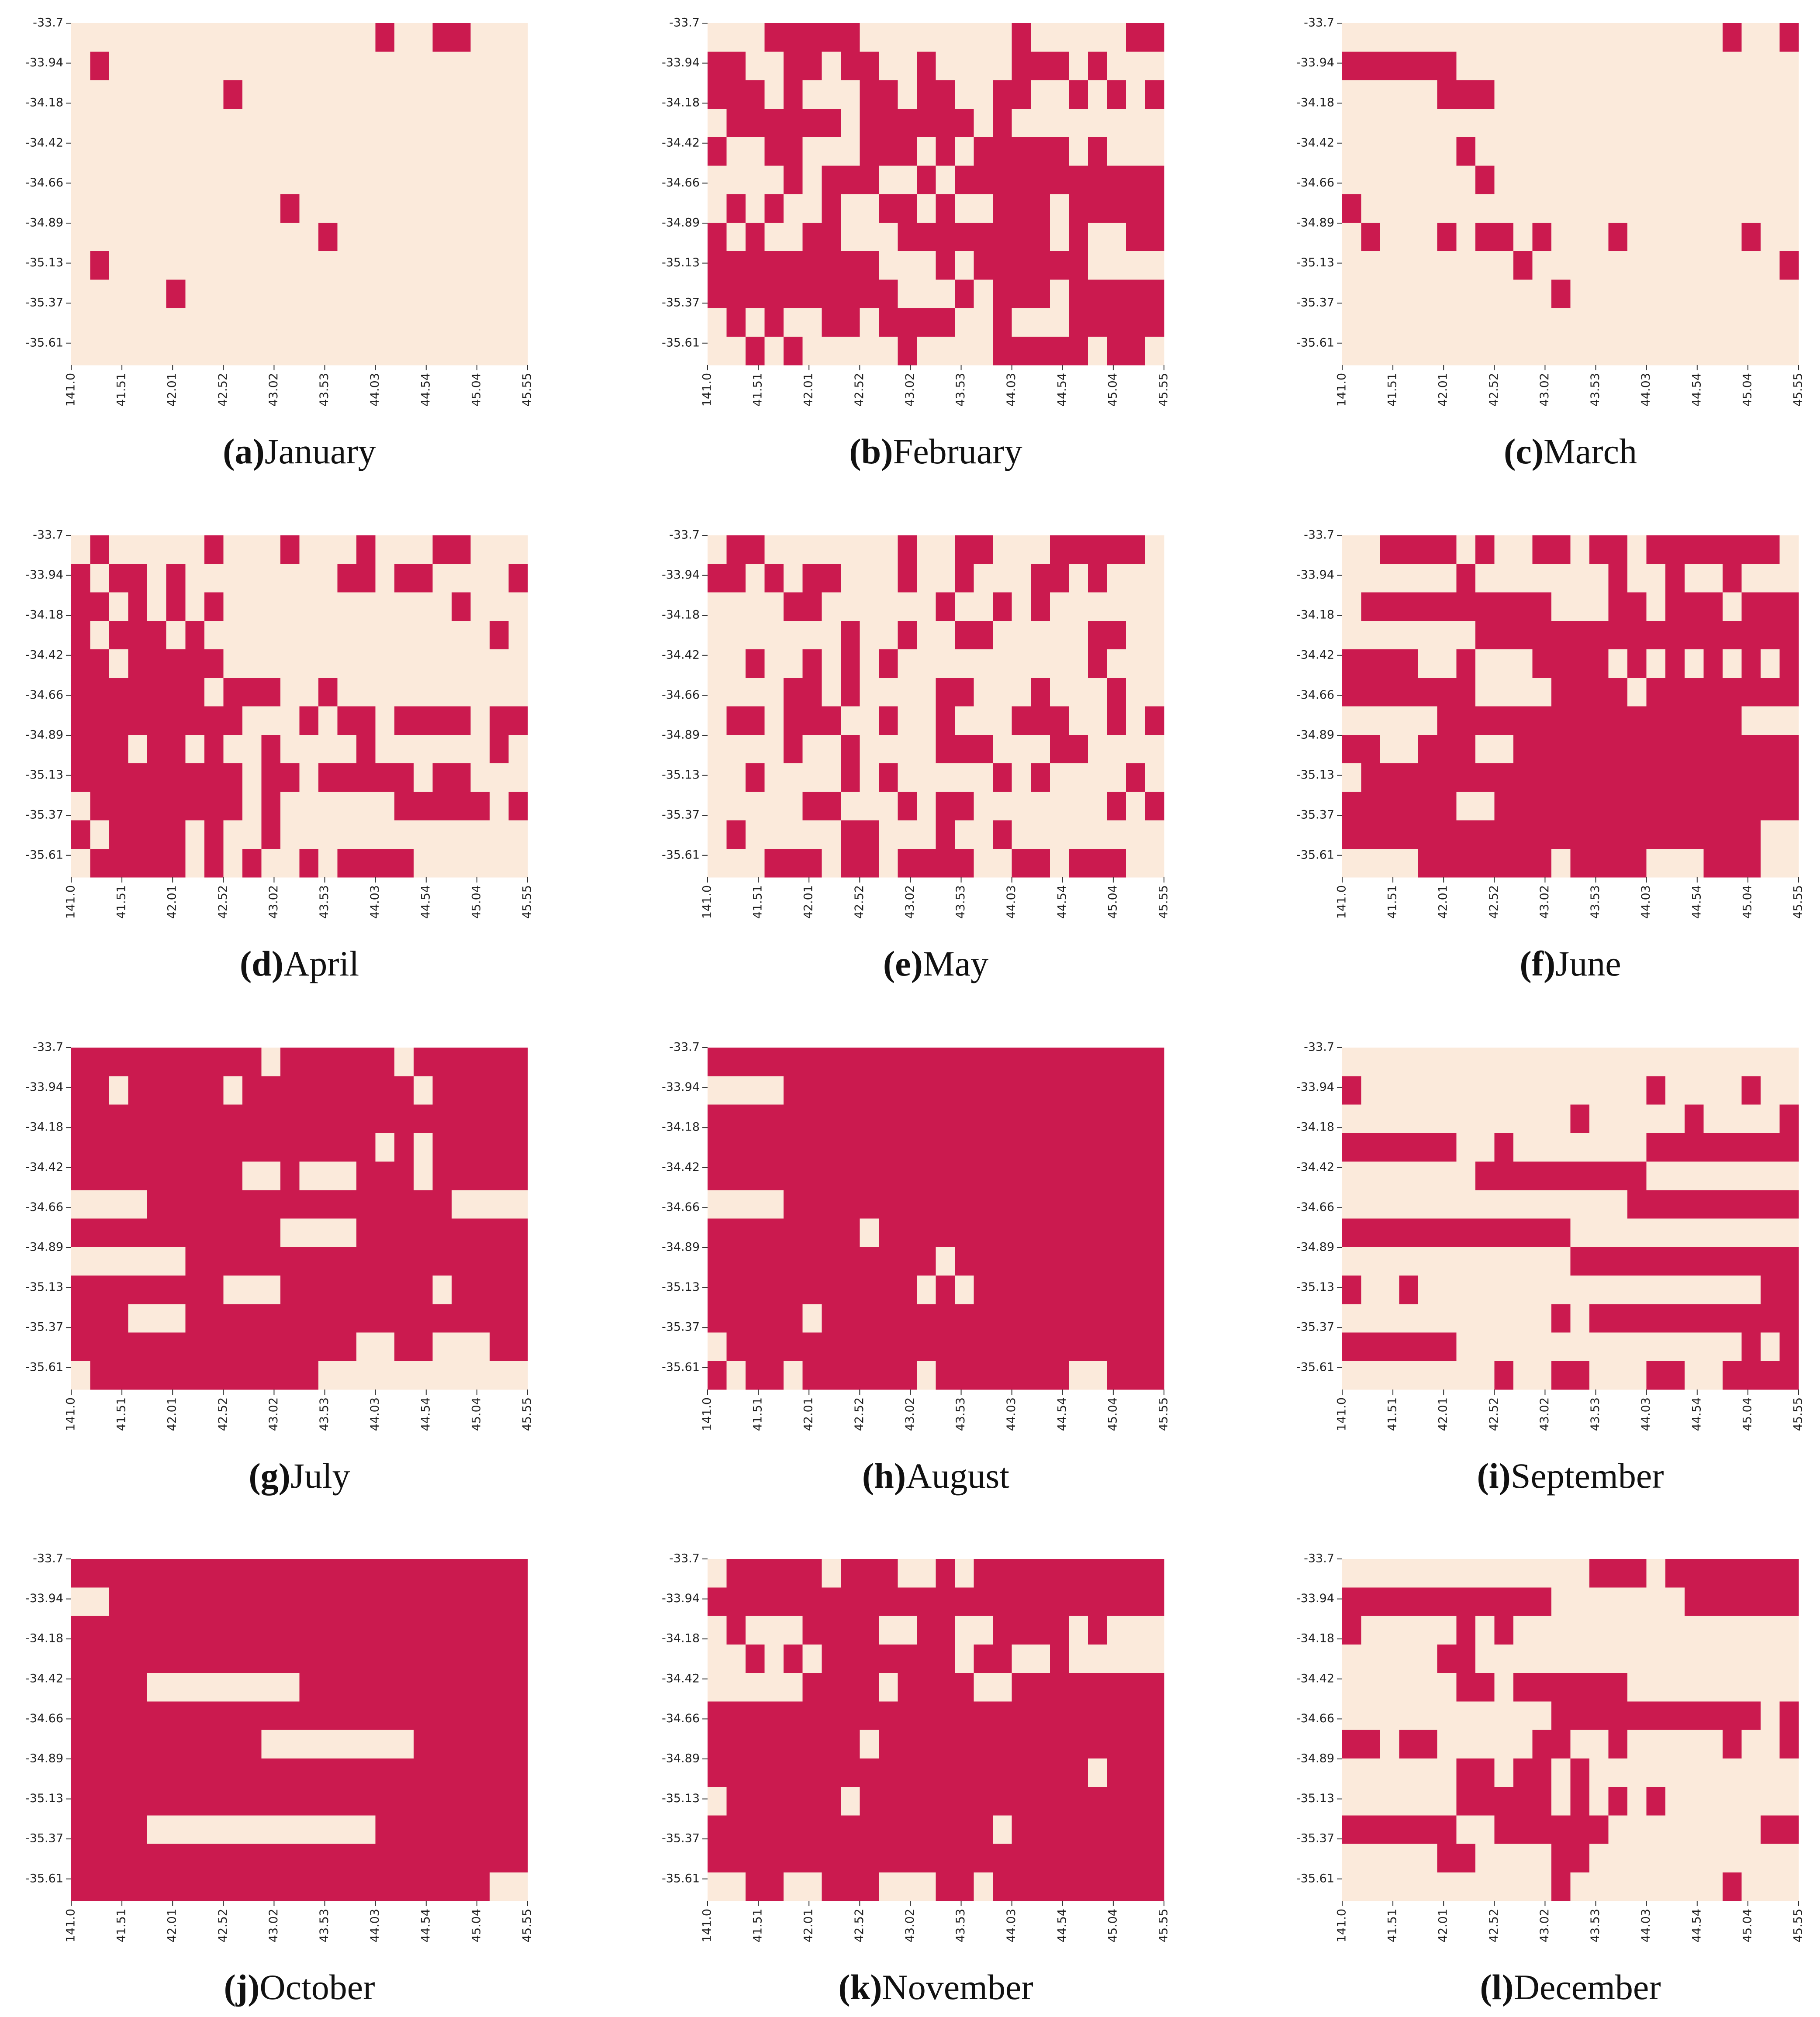 This screenshot has width=1820, height=2017. I want to click on caption: (b)February, so click(935, 451).